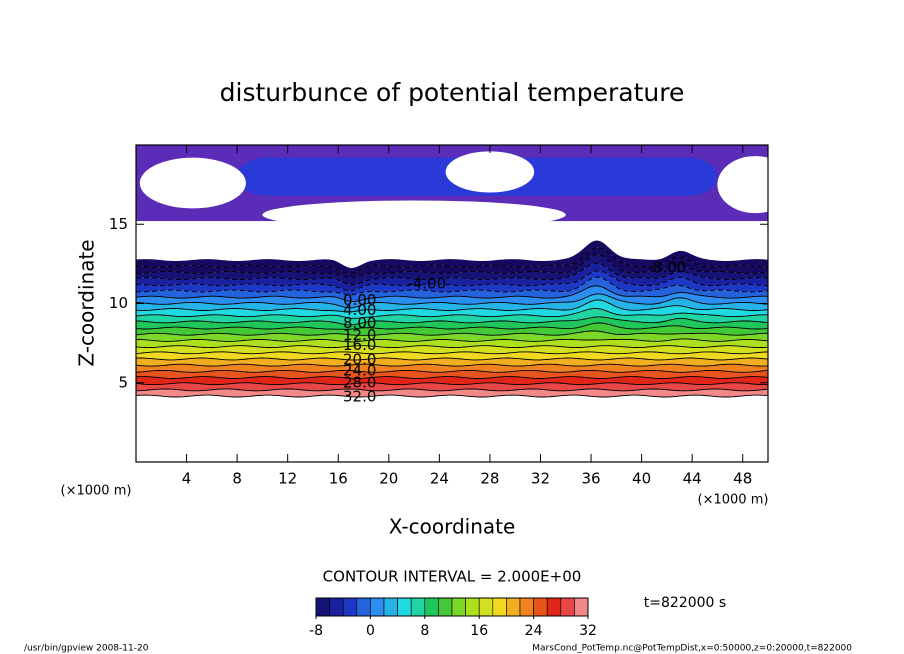  Describe the element at coordinates (96, 491) in the screenshot. I see `y-unit: (×1000 m)` at that location.